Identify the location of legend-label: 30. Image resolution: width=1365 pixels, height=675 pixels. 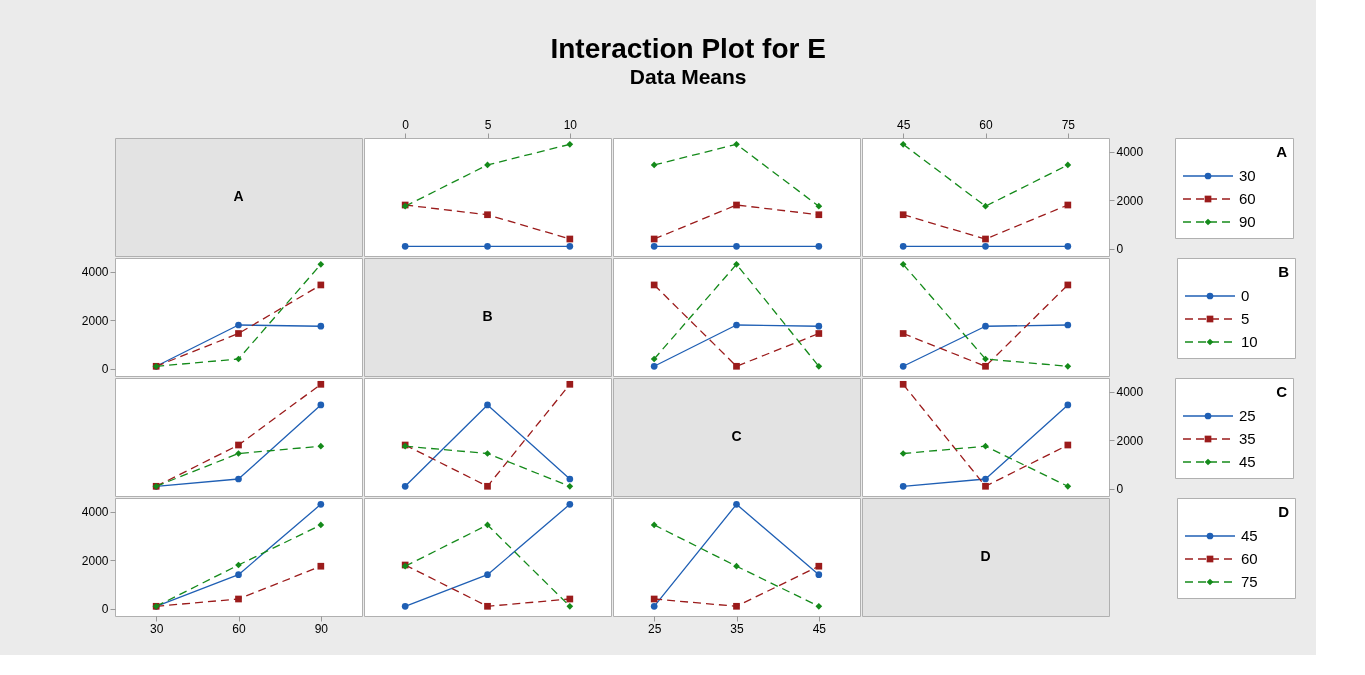
(1247, 175).